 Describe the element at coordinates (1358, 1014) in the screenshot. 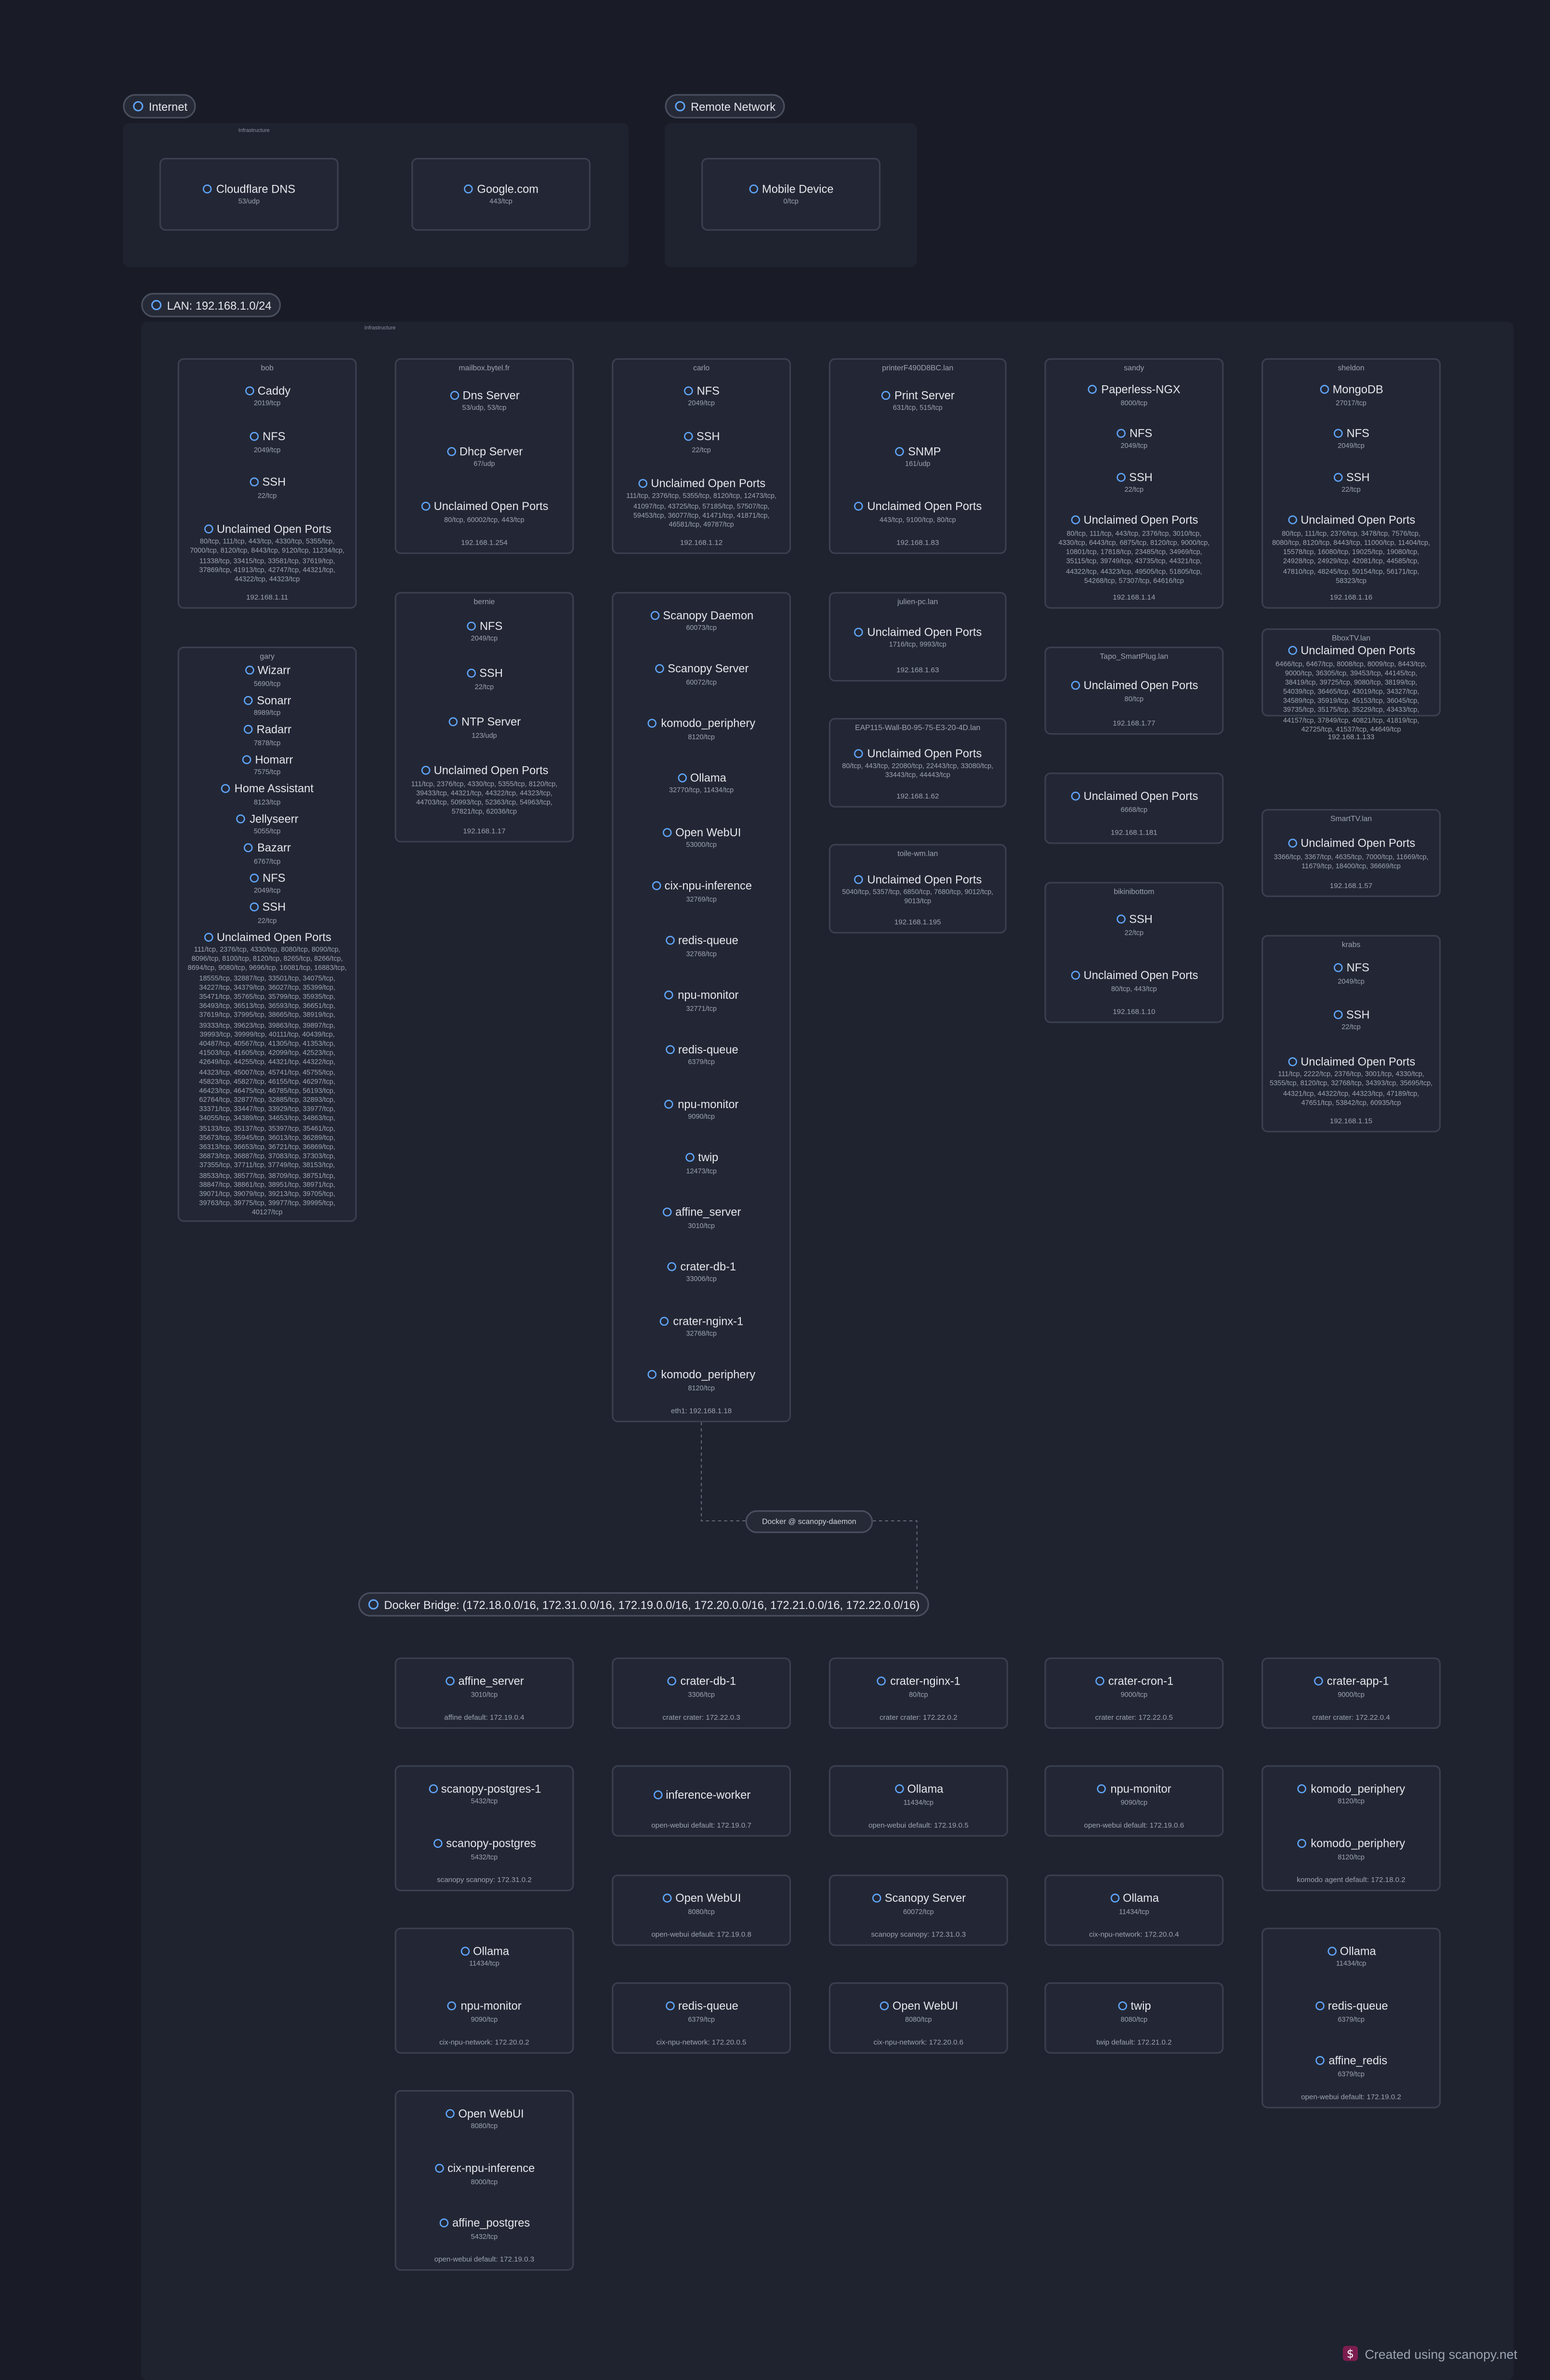

I see `service-name-text: SSH` at that location.